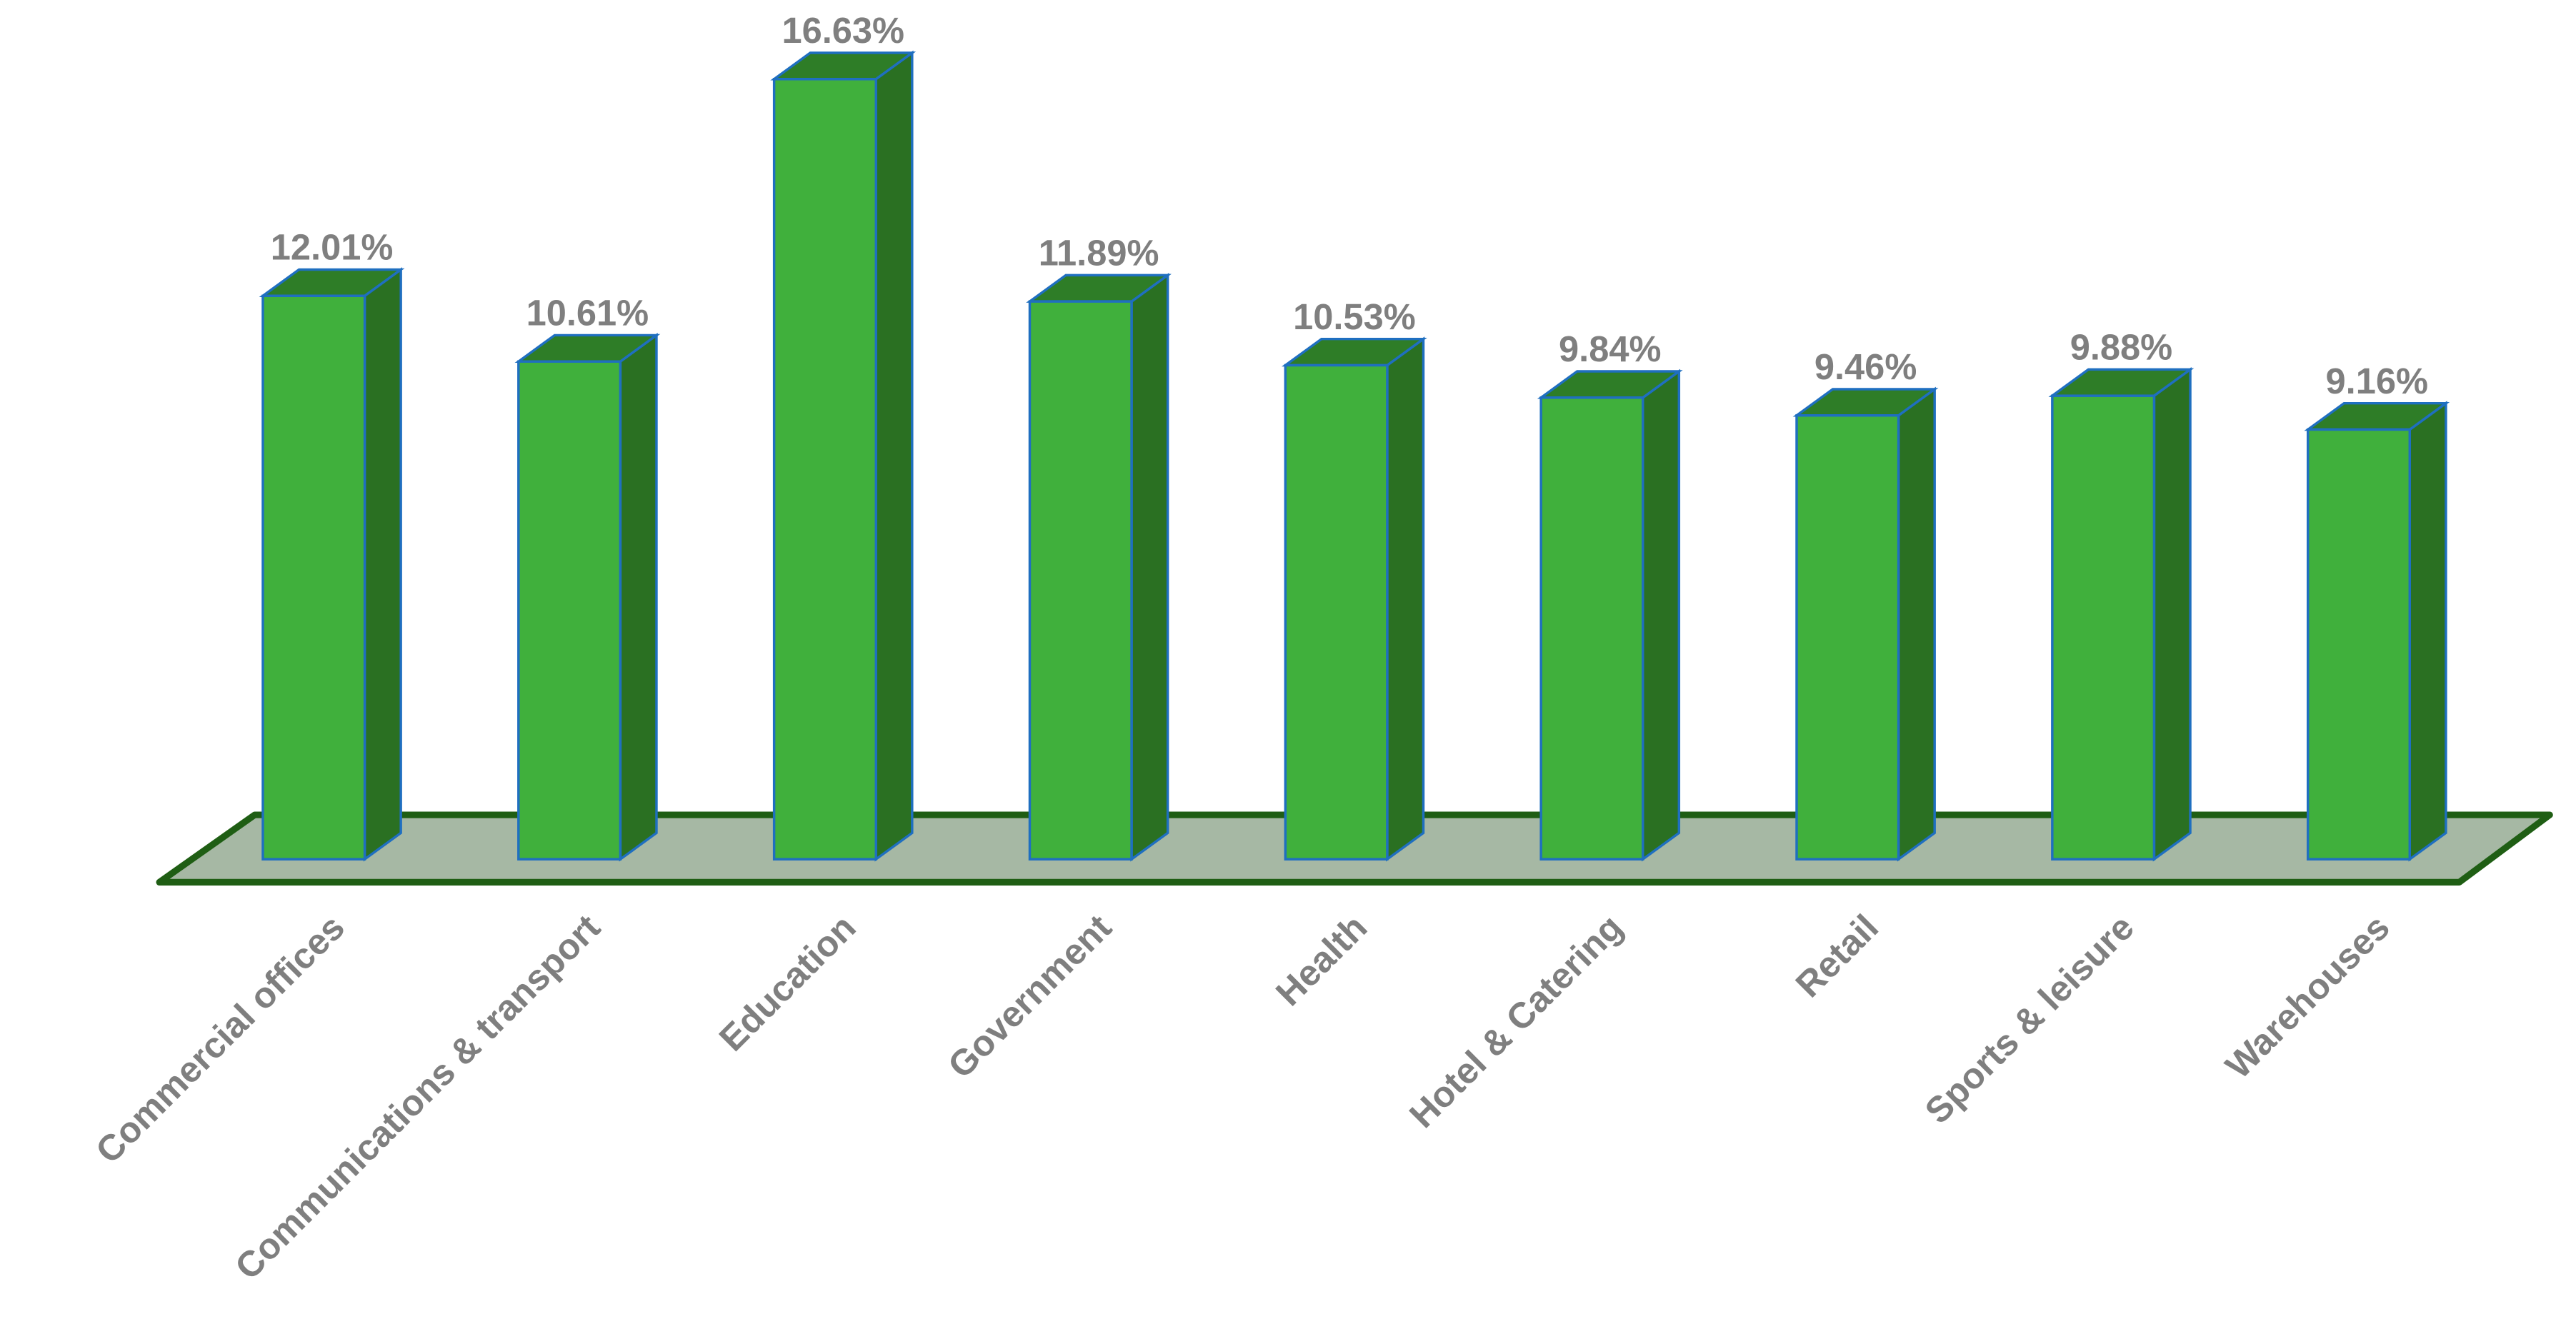 This screenshot has height=1344, width=2576. I want to click on x-tick-label: Hotel & Catering, so click(1516, 1021).